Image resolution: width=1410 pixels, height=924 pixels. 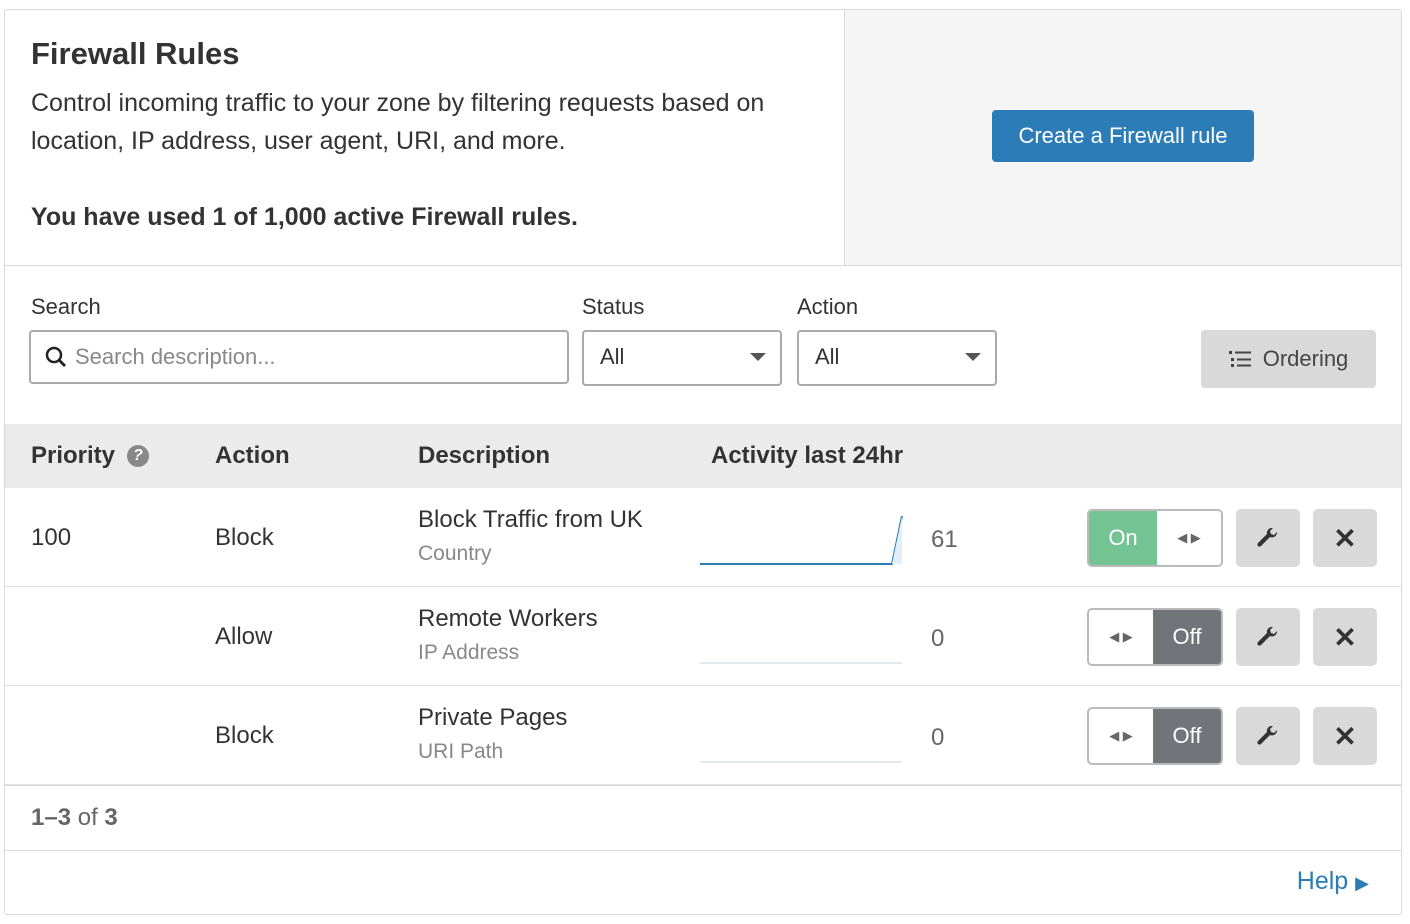 I want to click on table-row: Block Private Pages URI Path 0 ◀ ▶ Off ✕, so click(x=703, y=735).